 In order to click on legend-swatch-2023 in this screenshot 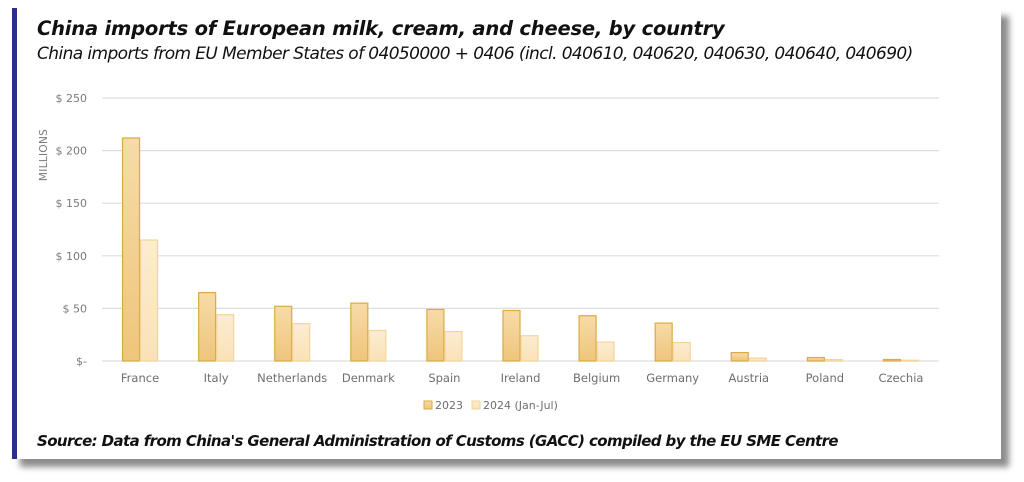, I will do `click(428, 405)`.